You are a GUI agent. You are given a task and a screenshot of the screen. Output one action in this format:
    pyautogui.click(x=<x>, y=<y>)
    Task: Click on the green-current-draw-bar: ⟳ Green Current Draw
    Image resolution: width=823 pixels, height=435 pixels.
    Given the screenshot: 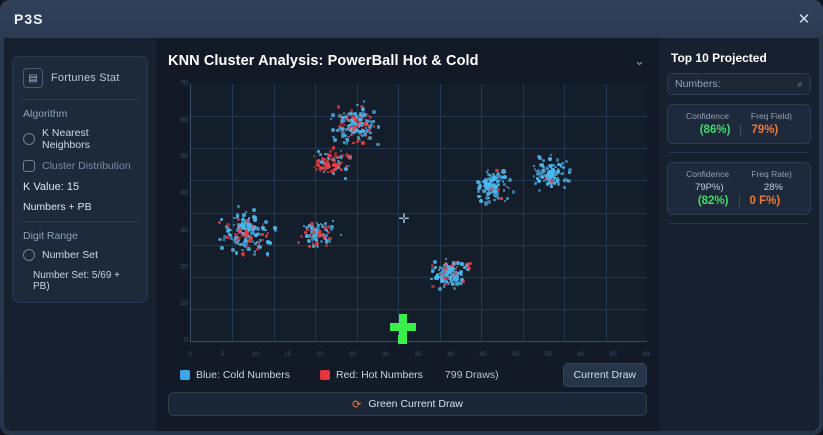 What is the action you would take?
    pyautogui.click(x=407, y=404)
    